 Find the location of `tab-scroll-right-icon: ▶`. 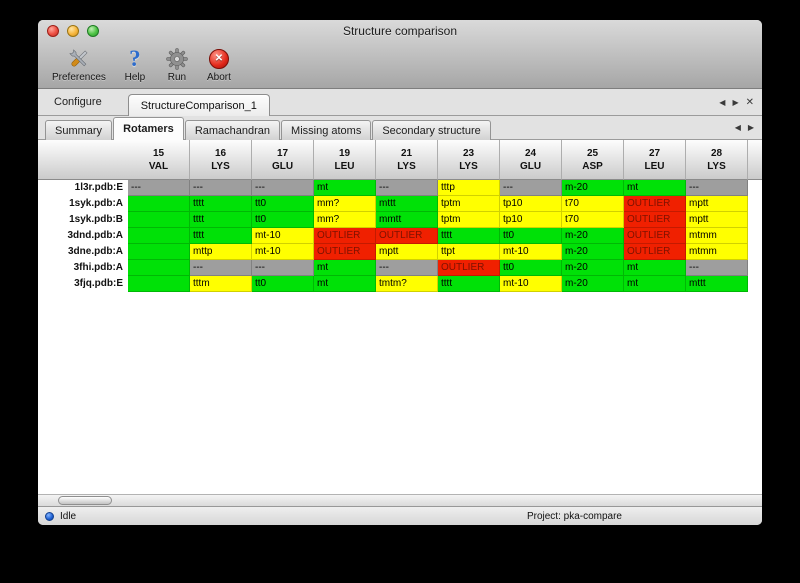

tab-scroll-right-icon: ▶ is located at coordinates (735, 102).